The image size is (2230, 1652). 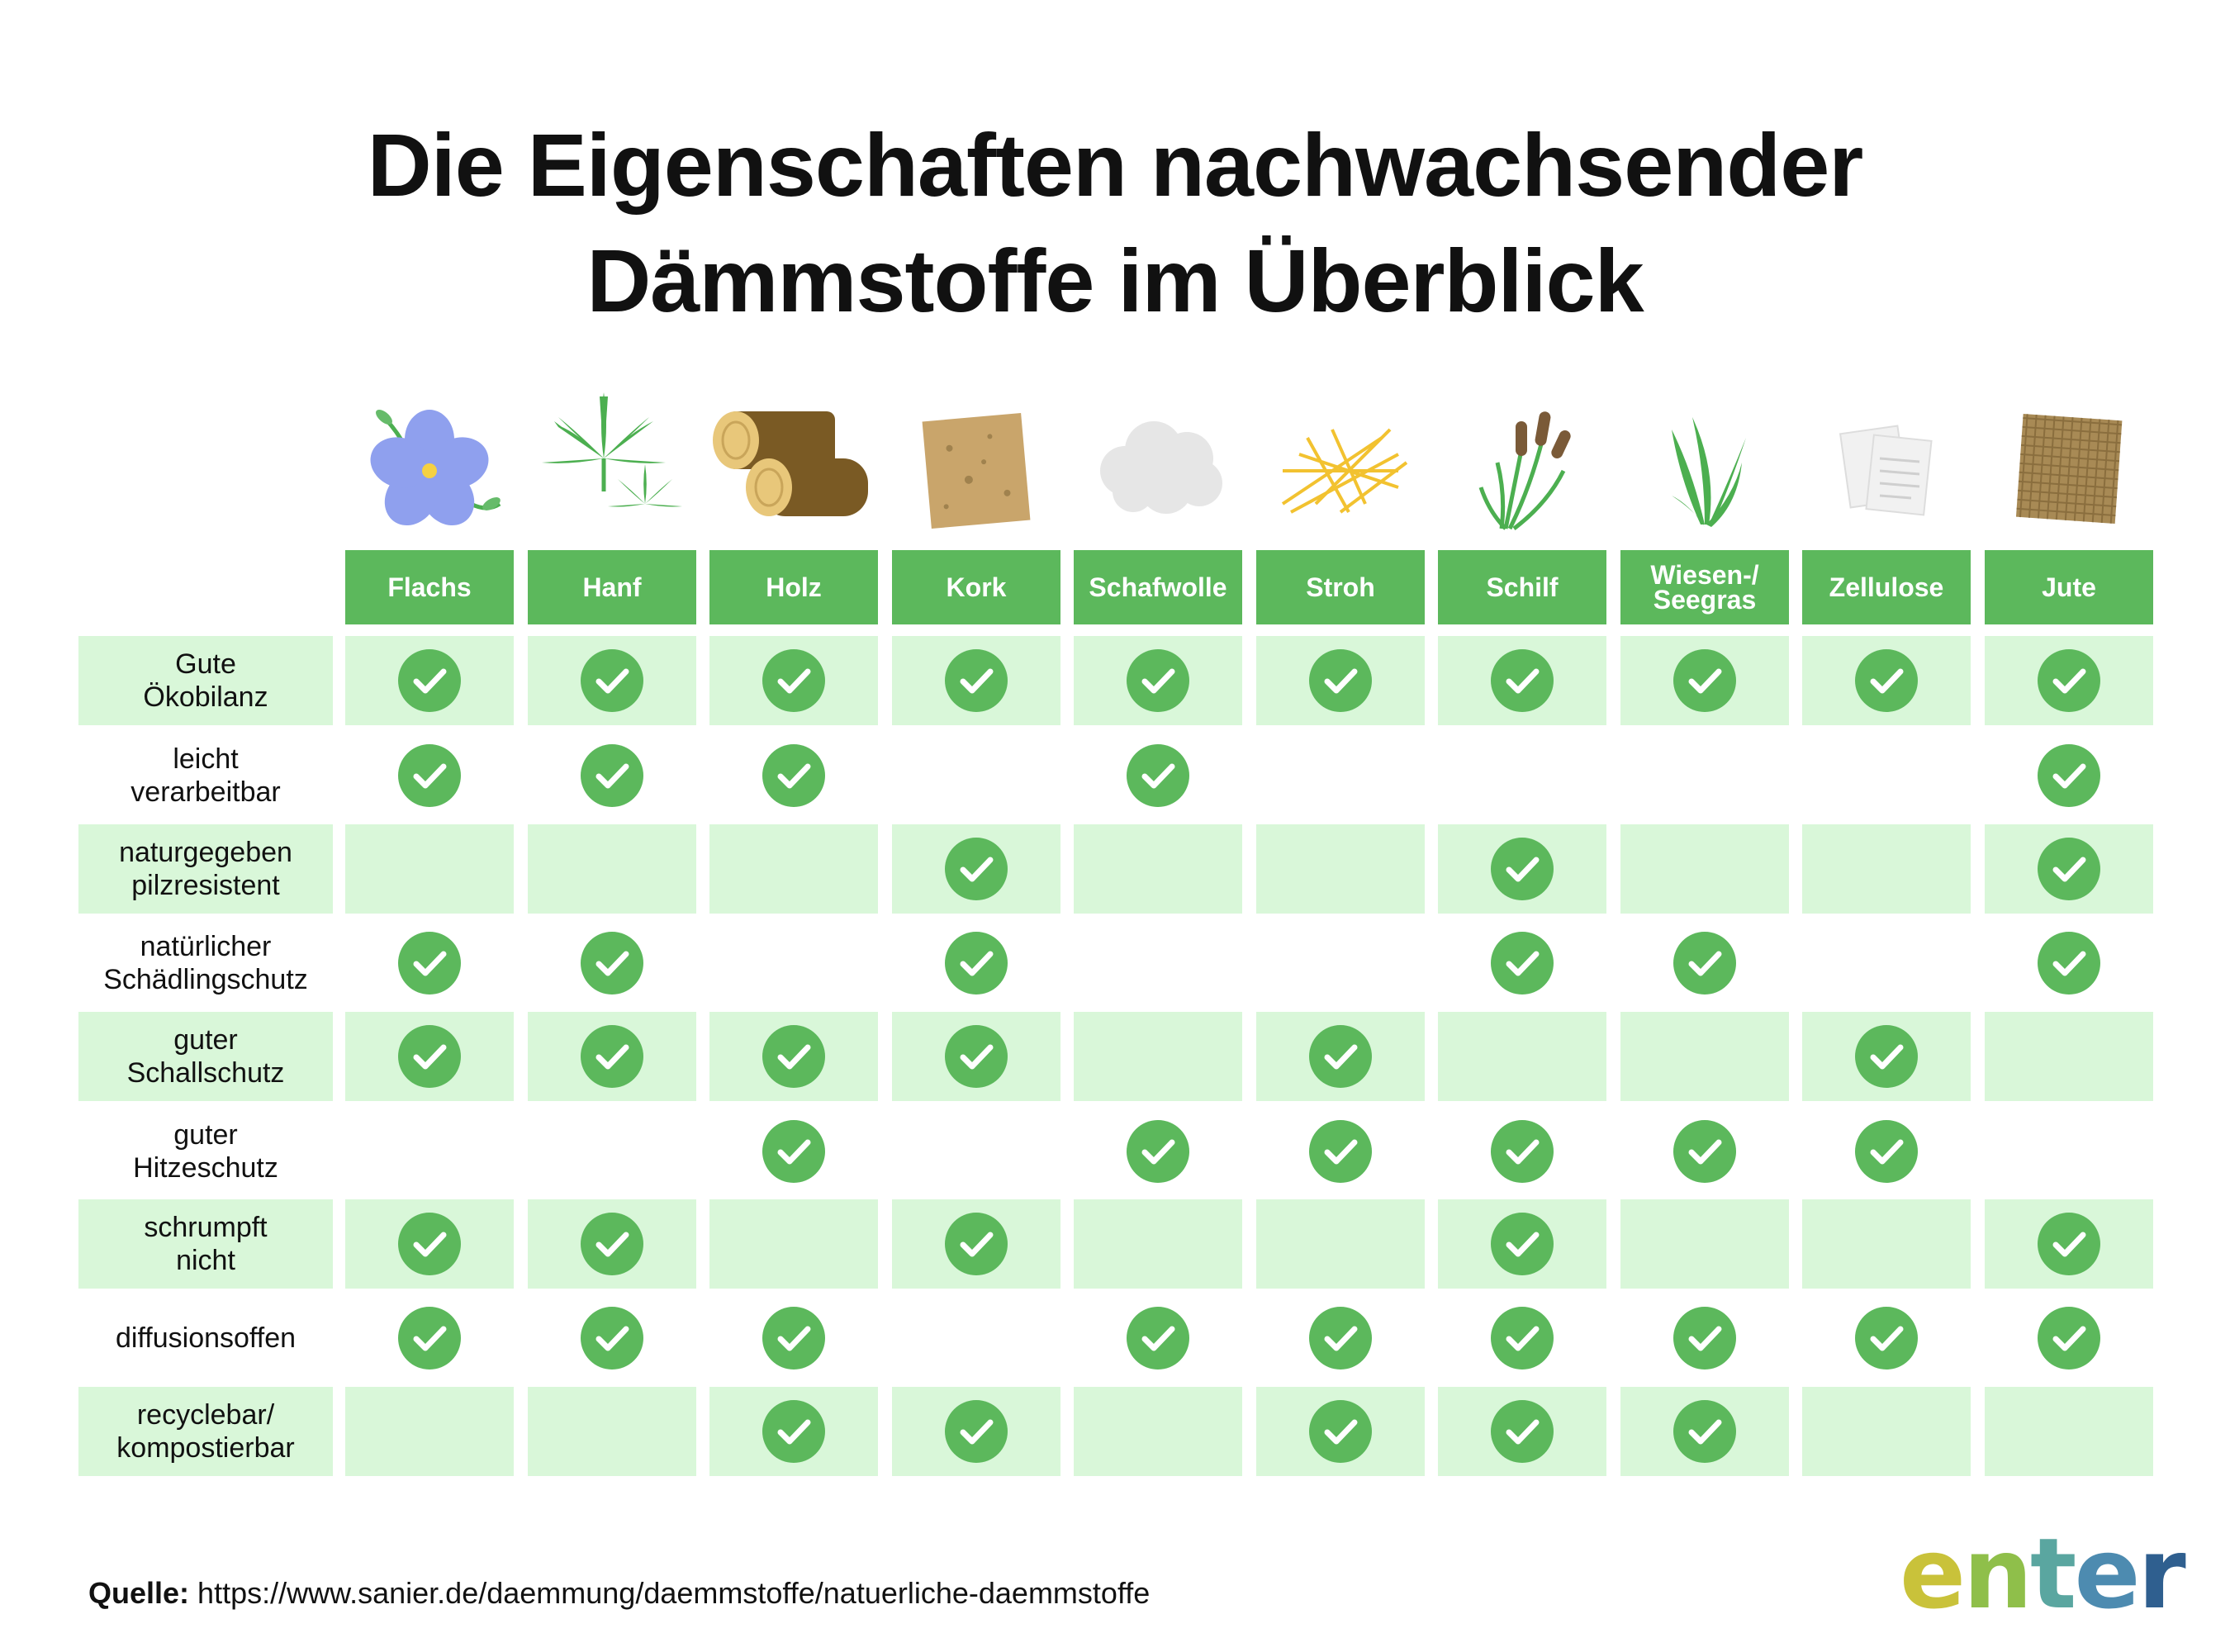 I want to click on row-label-line-1: guter, so click(x=205, y=1040).